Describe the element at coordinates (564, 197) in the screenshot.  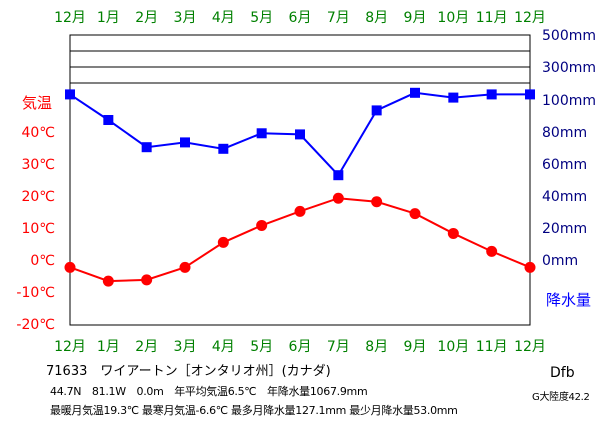
I see `precip-tick-label: 40mm` at that location.